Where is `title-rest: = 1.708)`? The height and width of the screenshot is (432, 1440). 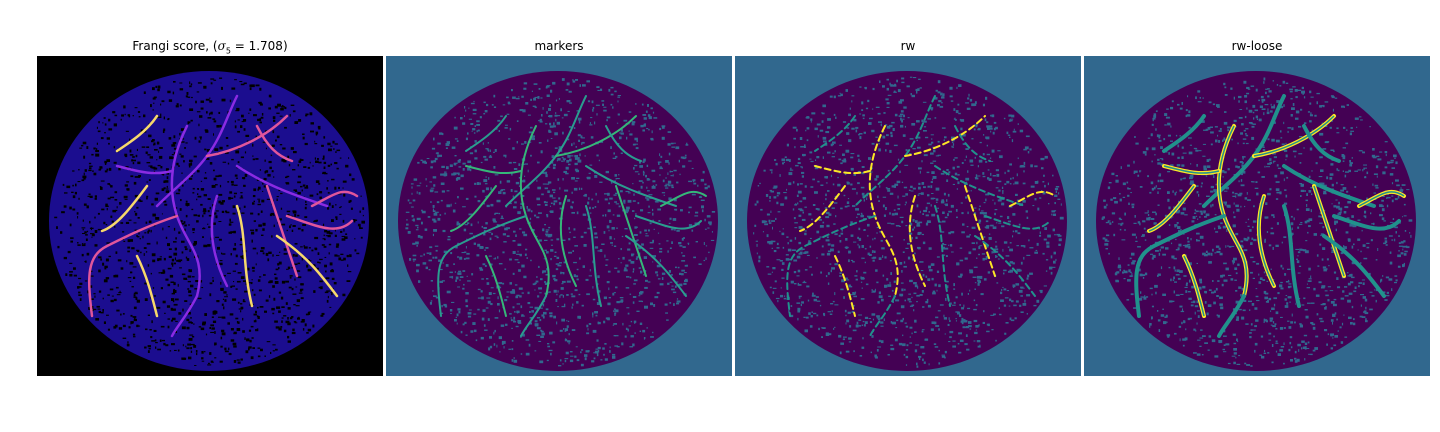 title-rest: = 1.708) is located at coordinates (259, 46).